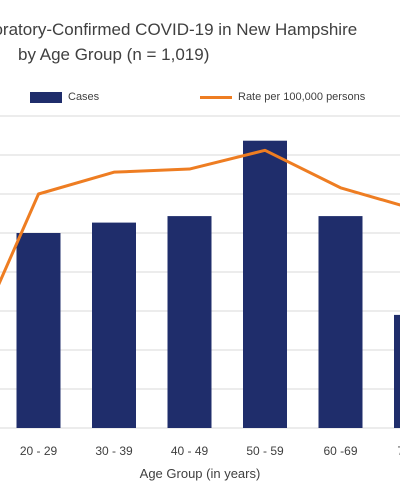  Describe the element at coordinates (84, 97) in the screenshot. I see `legend-label-cases: Cases` at that location.